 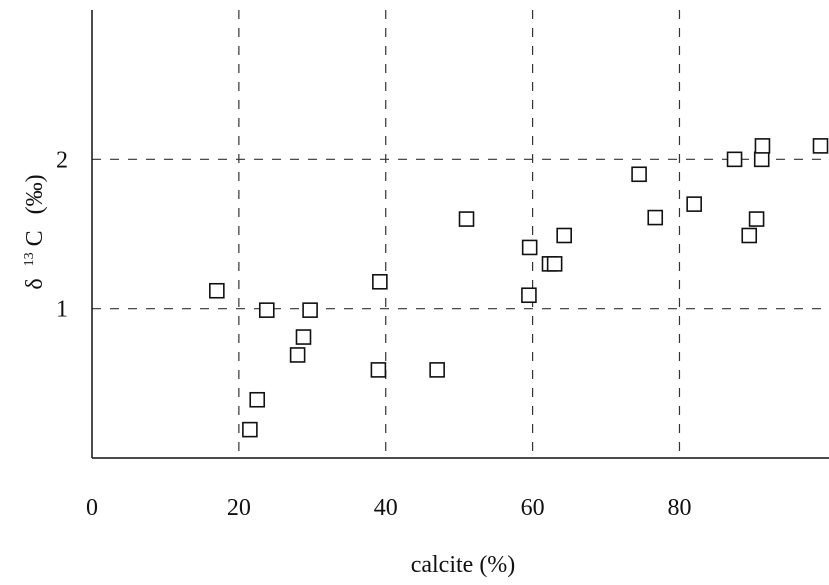 What do you see at coordinates (35, 194) in the screenshot?
I see `y-axis-label-unit: (‰)` at bounding box center [35, 194].